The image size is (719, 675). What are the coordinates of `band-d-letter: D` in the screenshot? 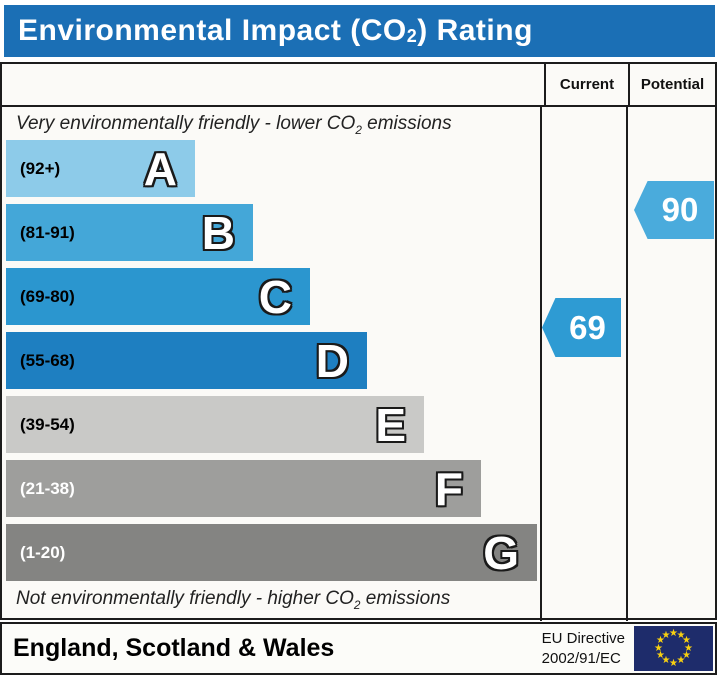 It's located at (332, 360).